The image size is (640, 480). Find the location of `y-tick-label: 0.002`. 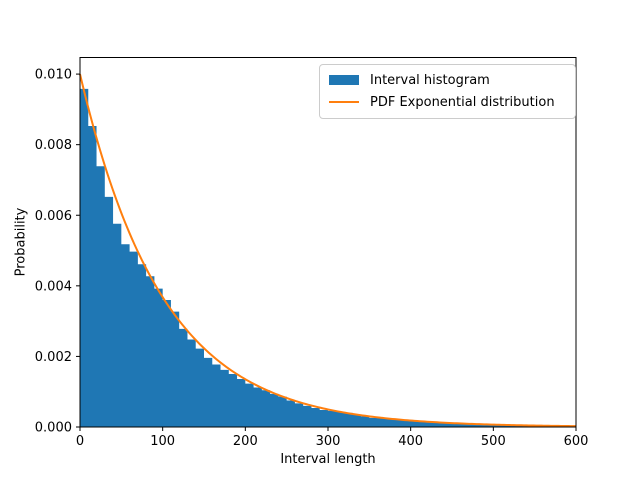

y-tick-label: 0.002 is located at coordinates (53, 357).